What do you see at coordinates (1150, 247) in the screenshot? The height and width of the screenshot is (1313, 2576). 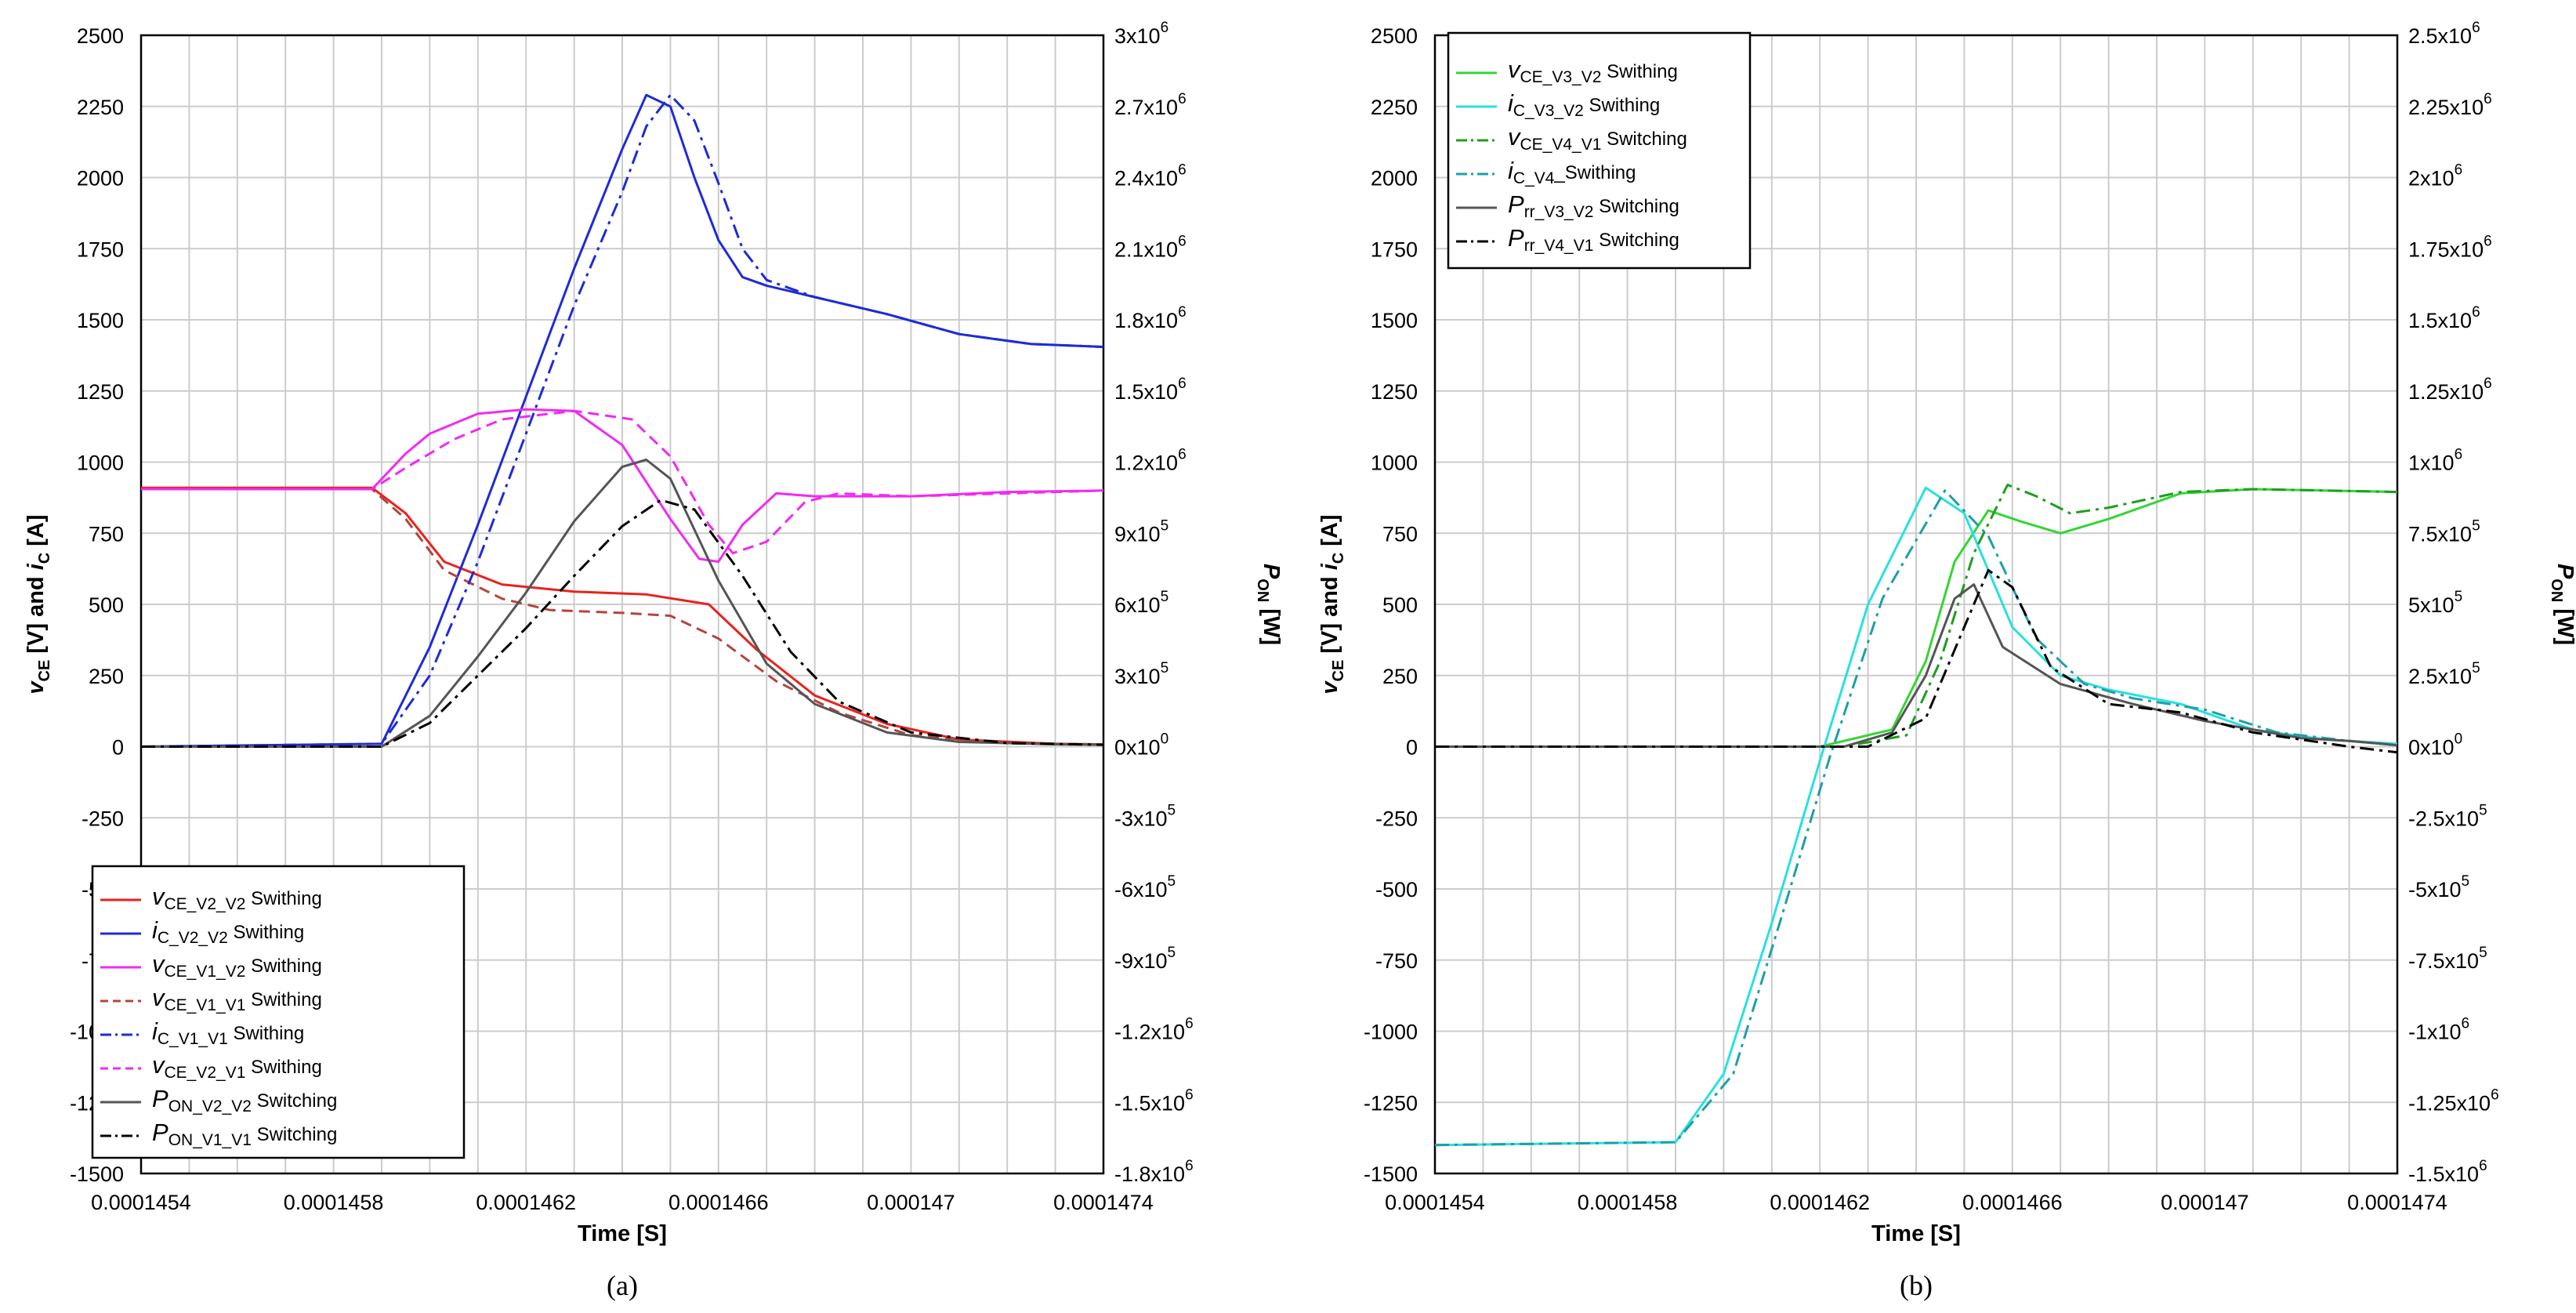 I see `y-right-tick-label: 2.1x10⁶` at bounding box center [1150, 247].